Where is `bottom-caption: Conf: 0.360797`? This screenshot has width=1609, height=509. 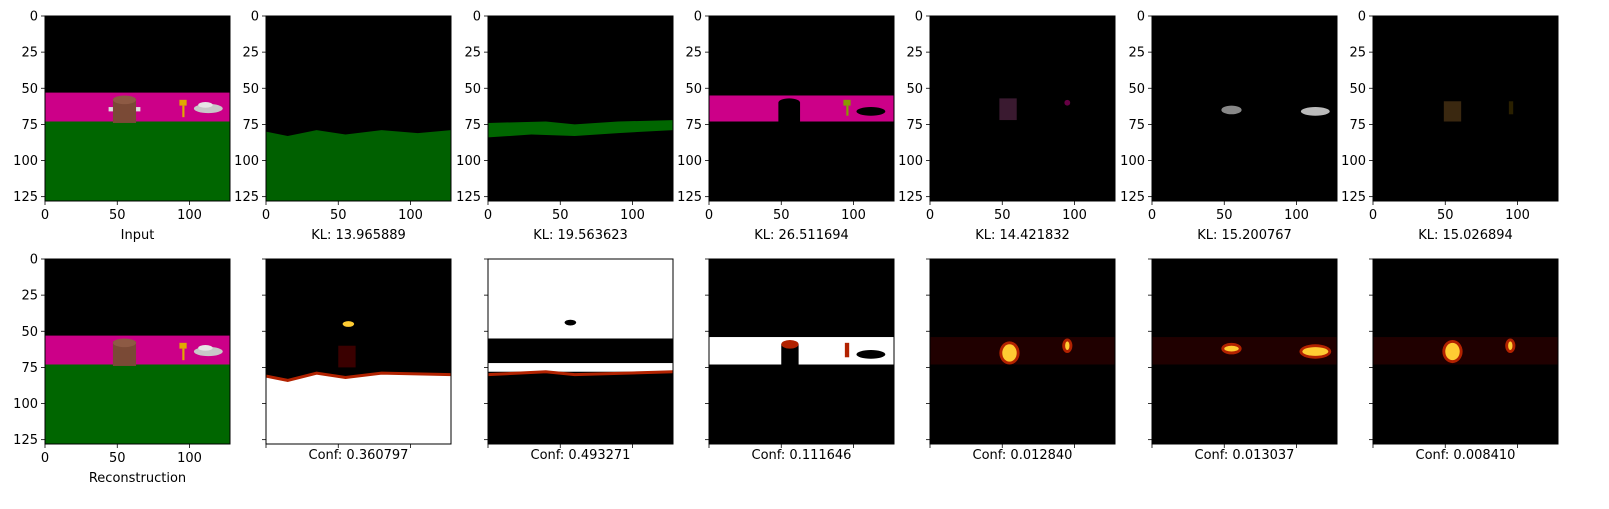 bottom-caption: Conf: 0.360797 is located at coordinates (359, 455).